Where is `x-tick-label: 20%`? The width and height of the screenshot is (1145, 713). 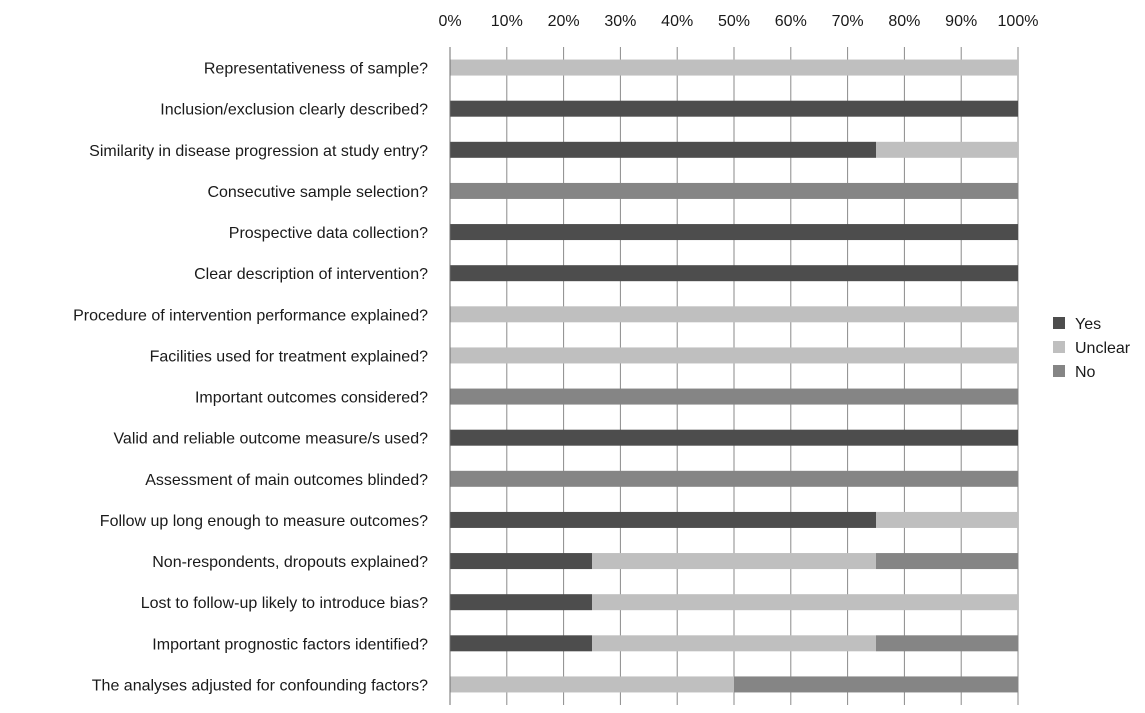 x-tick-label: 20% is located at coordinates (564, 21).